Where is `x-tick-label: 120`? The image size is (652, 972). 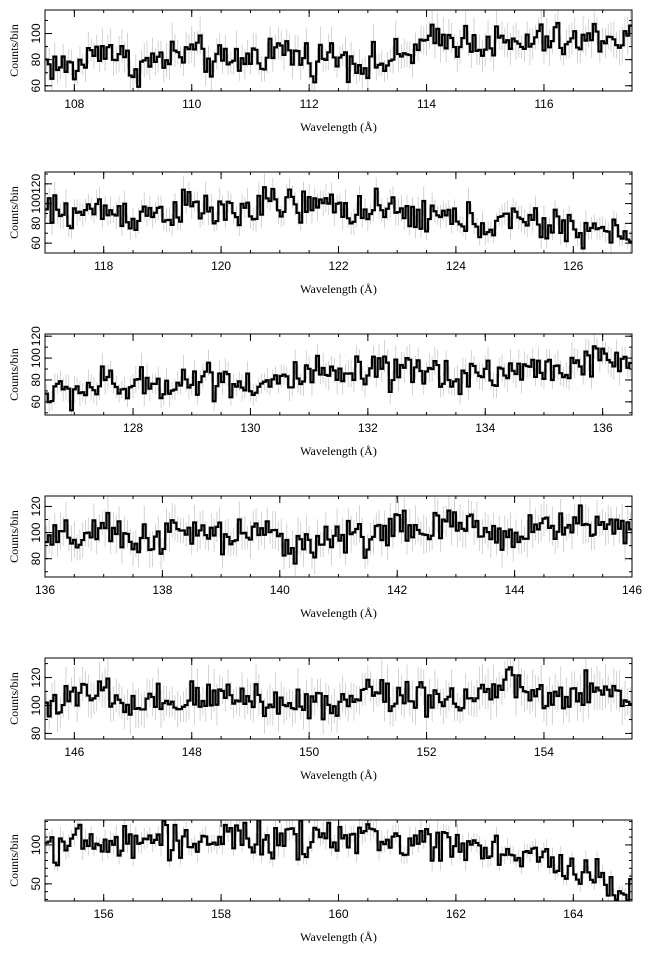 x-tick-label: 120 is located at coordinates (221, 266).